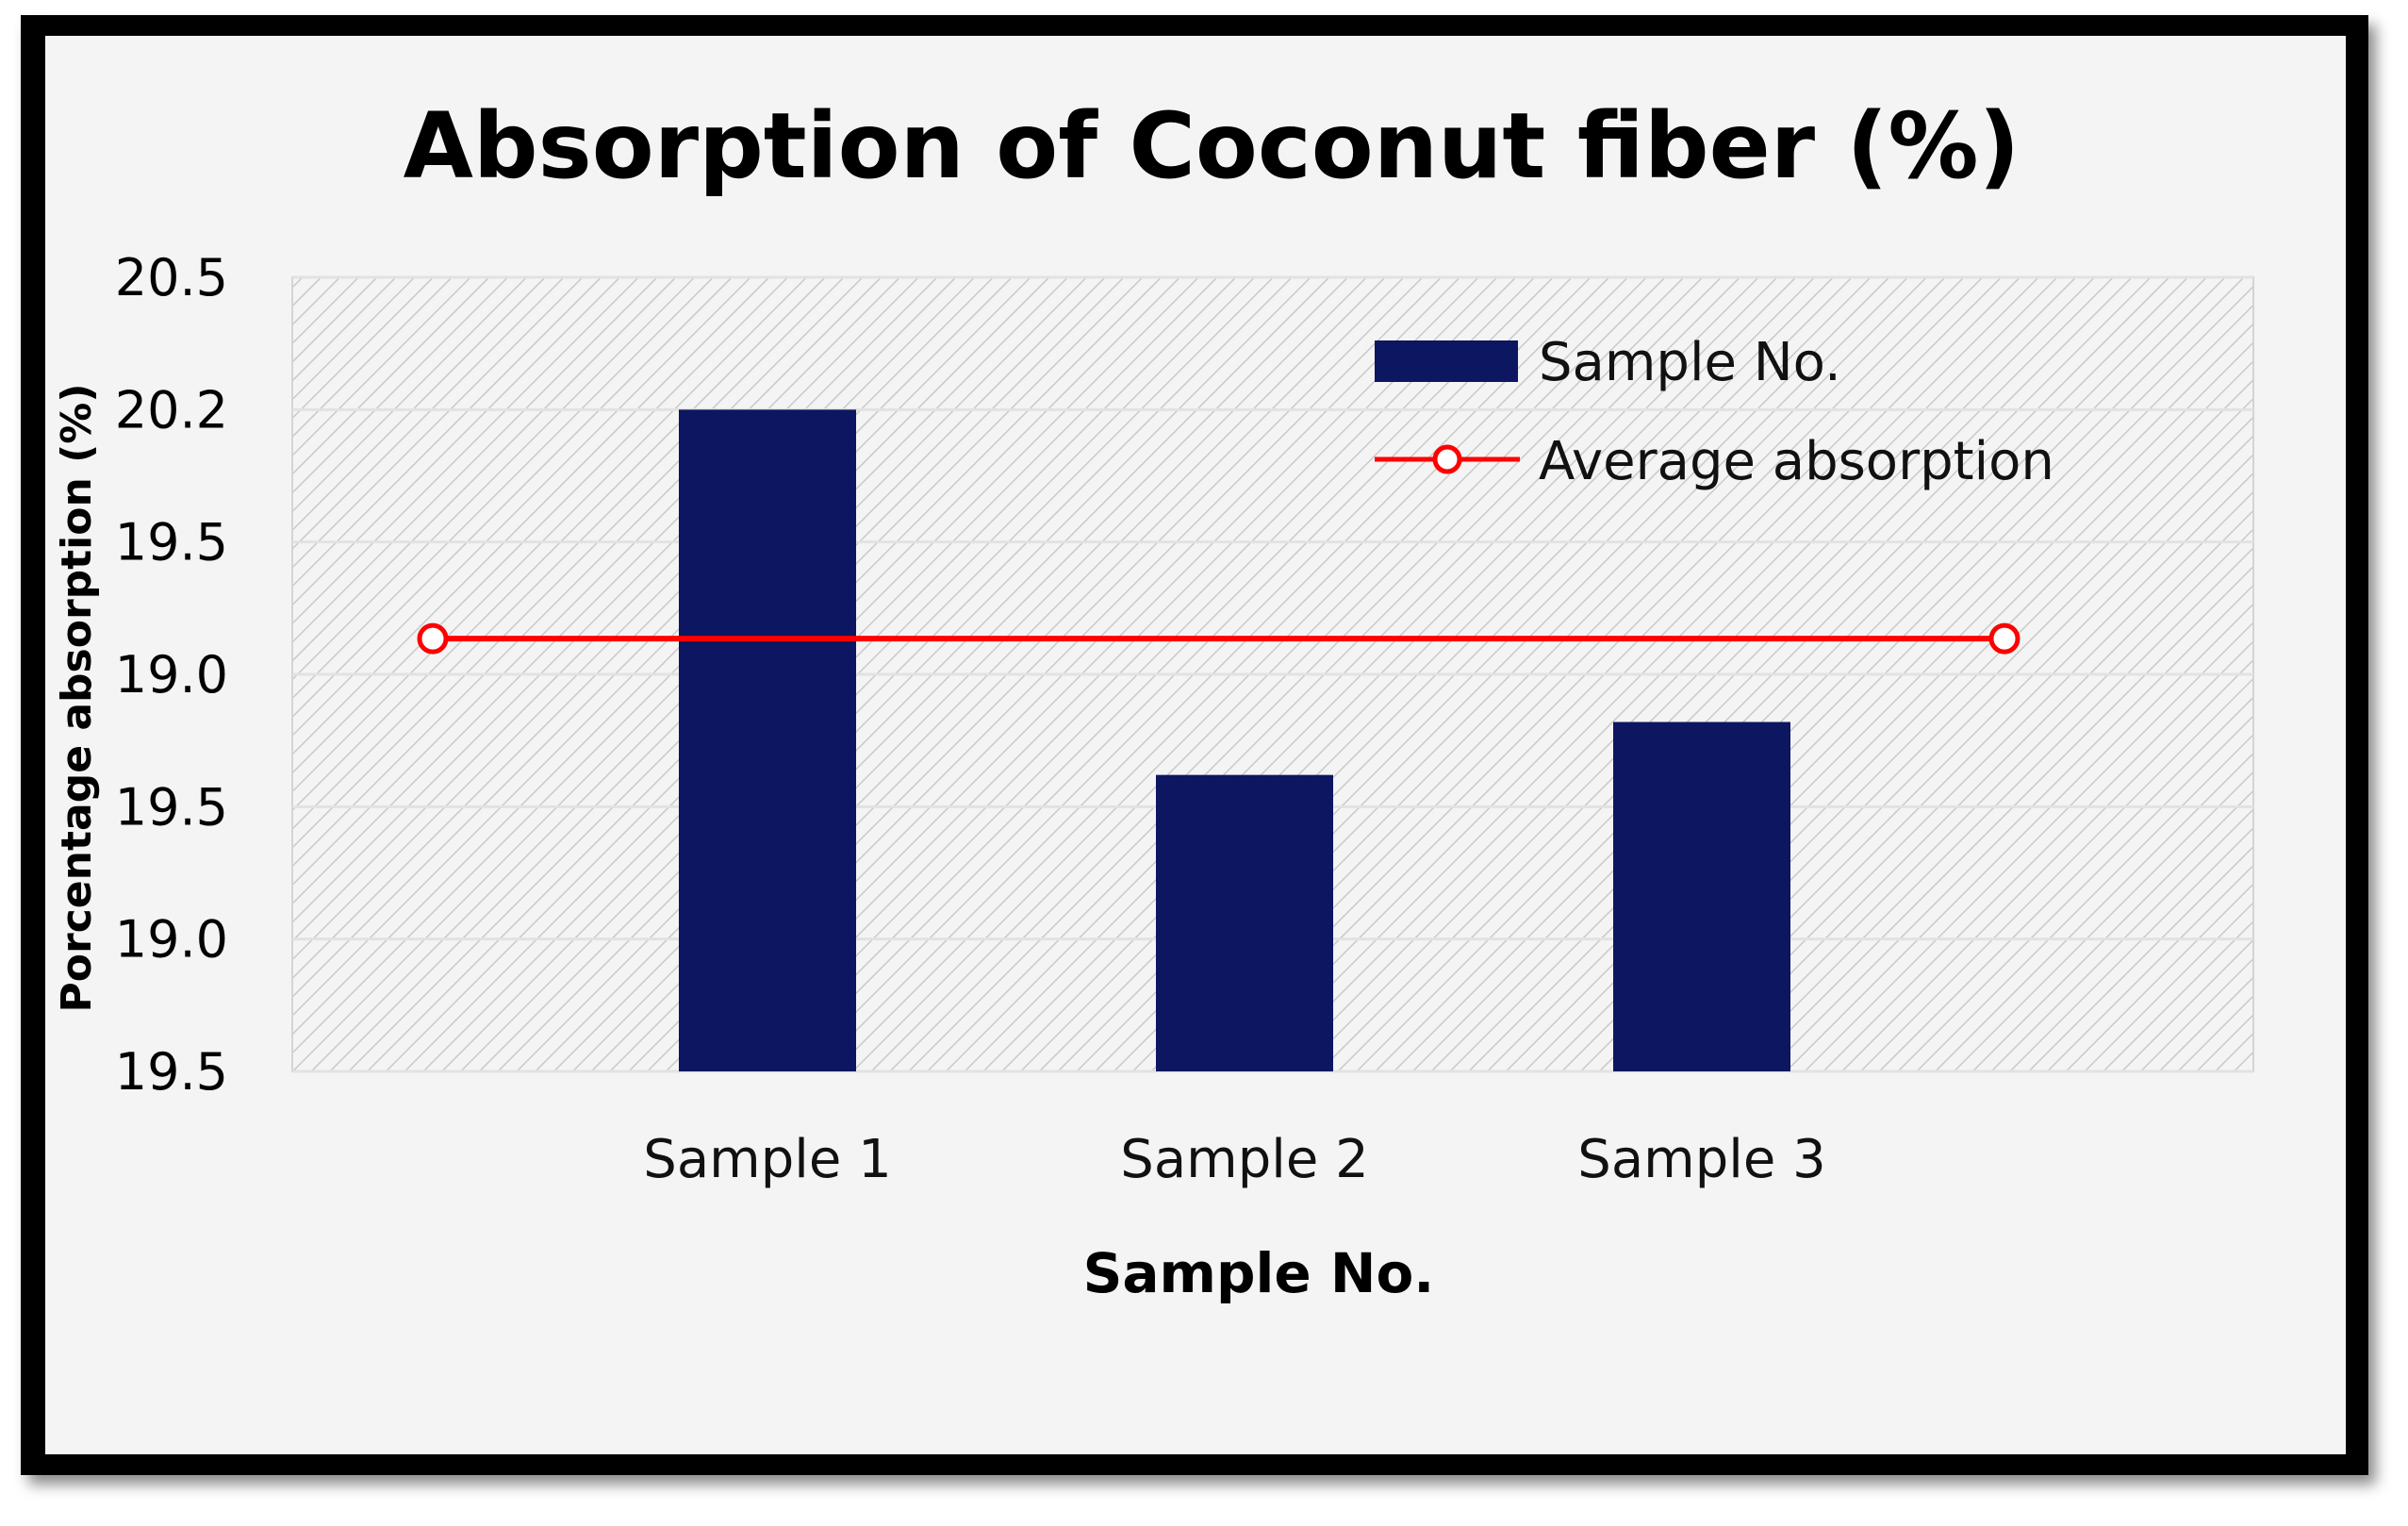  I want to click on y-tick-label: 20.5, so click(171, 277).